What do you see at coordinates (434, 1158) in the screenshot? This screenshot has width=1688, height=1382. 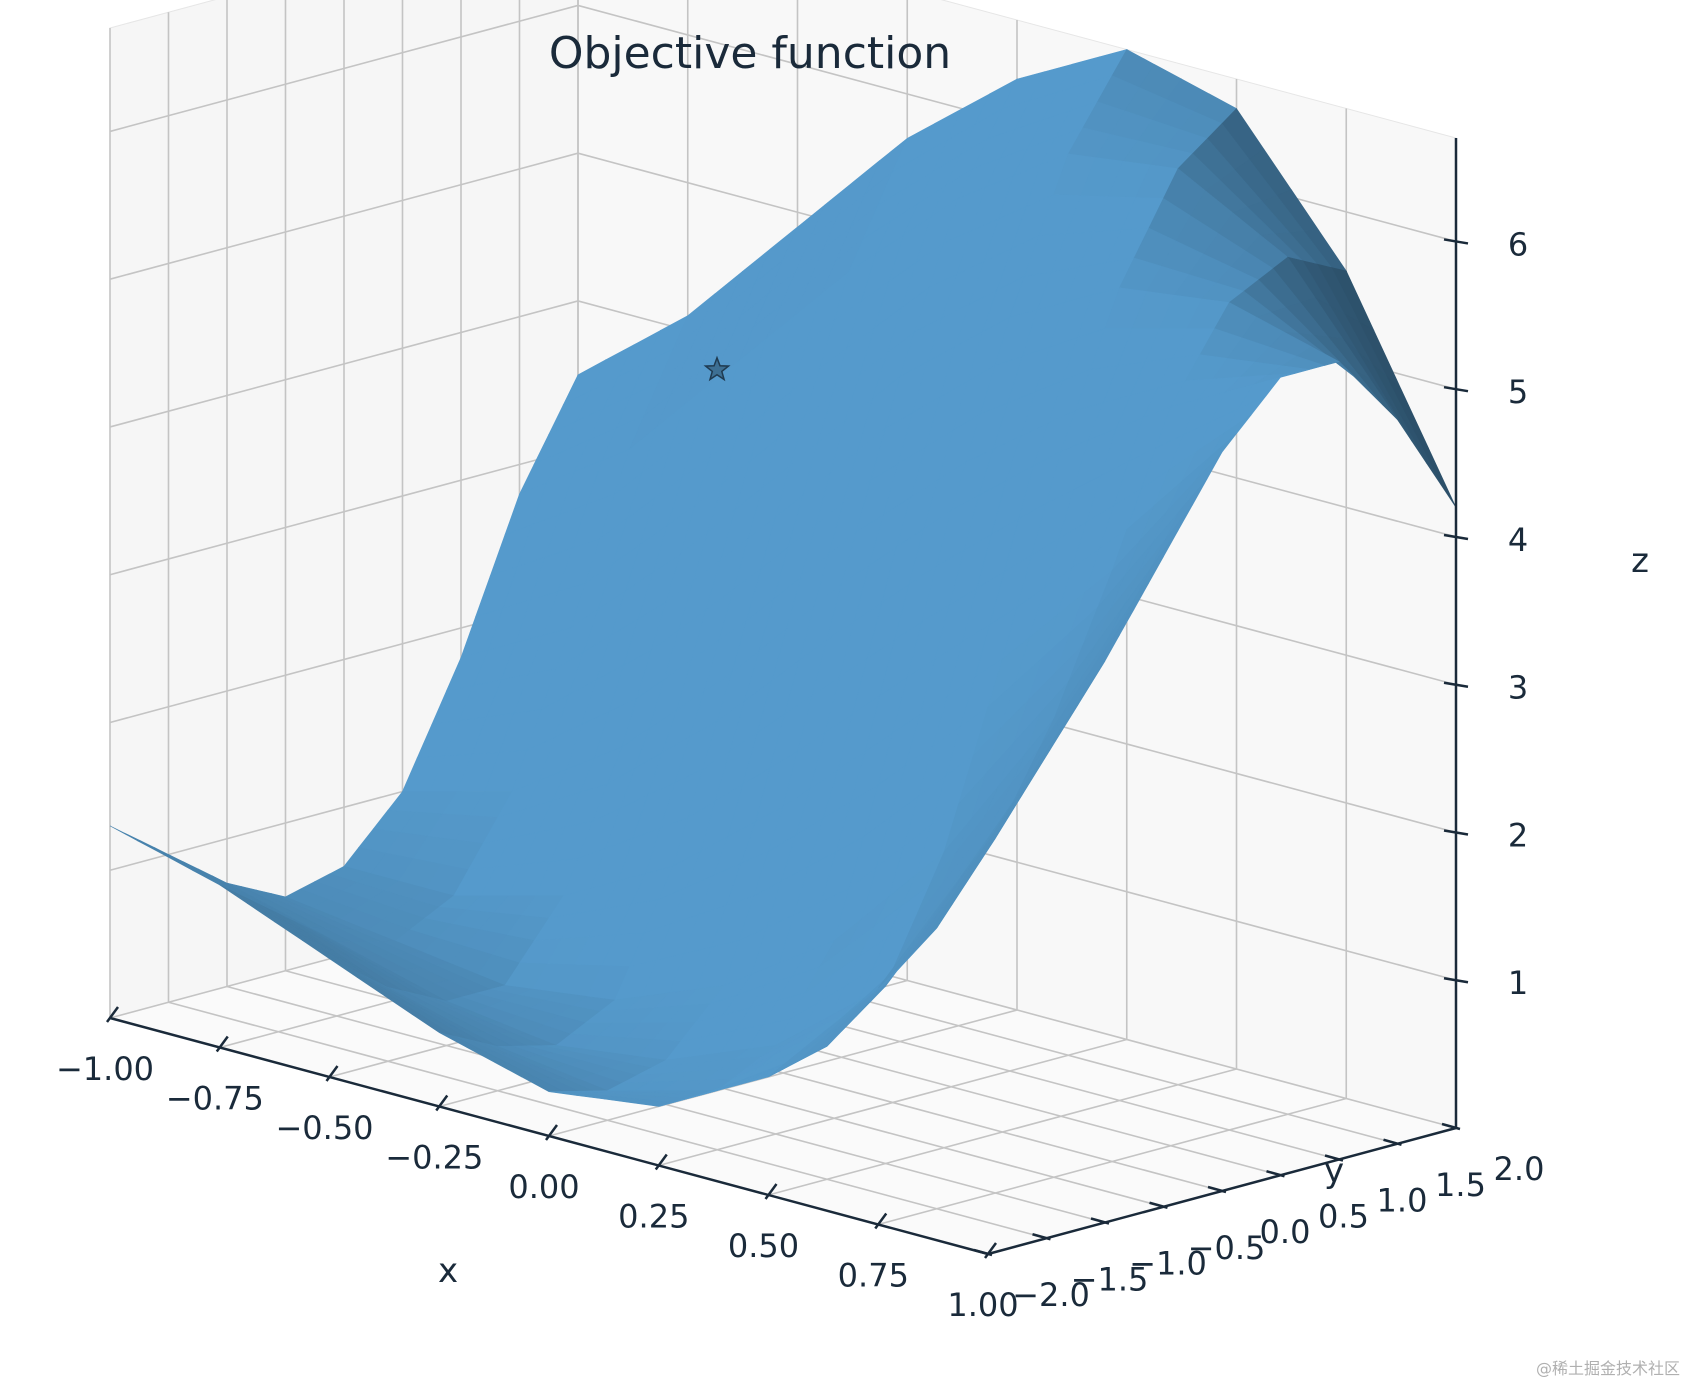 I see `x-tick-label: −0.25` at bounding box center [434, 1158].